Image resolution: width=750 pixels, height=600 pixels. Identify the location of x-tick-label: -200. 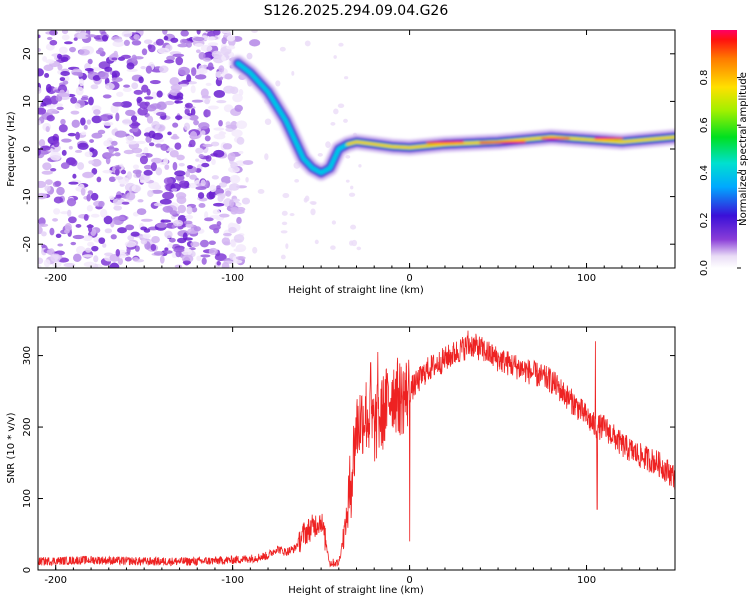
(55, 580).